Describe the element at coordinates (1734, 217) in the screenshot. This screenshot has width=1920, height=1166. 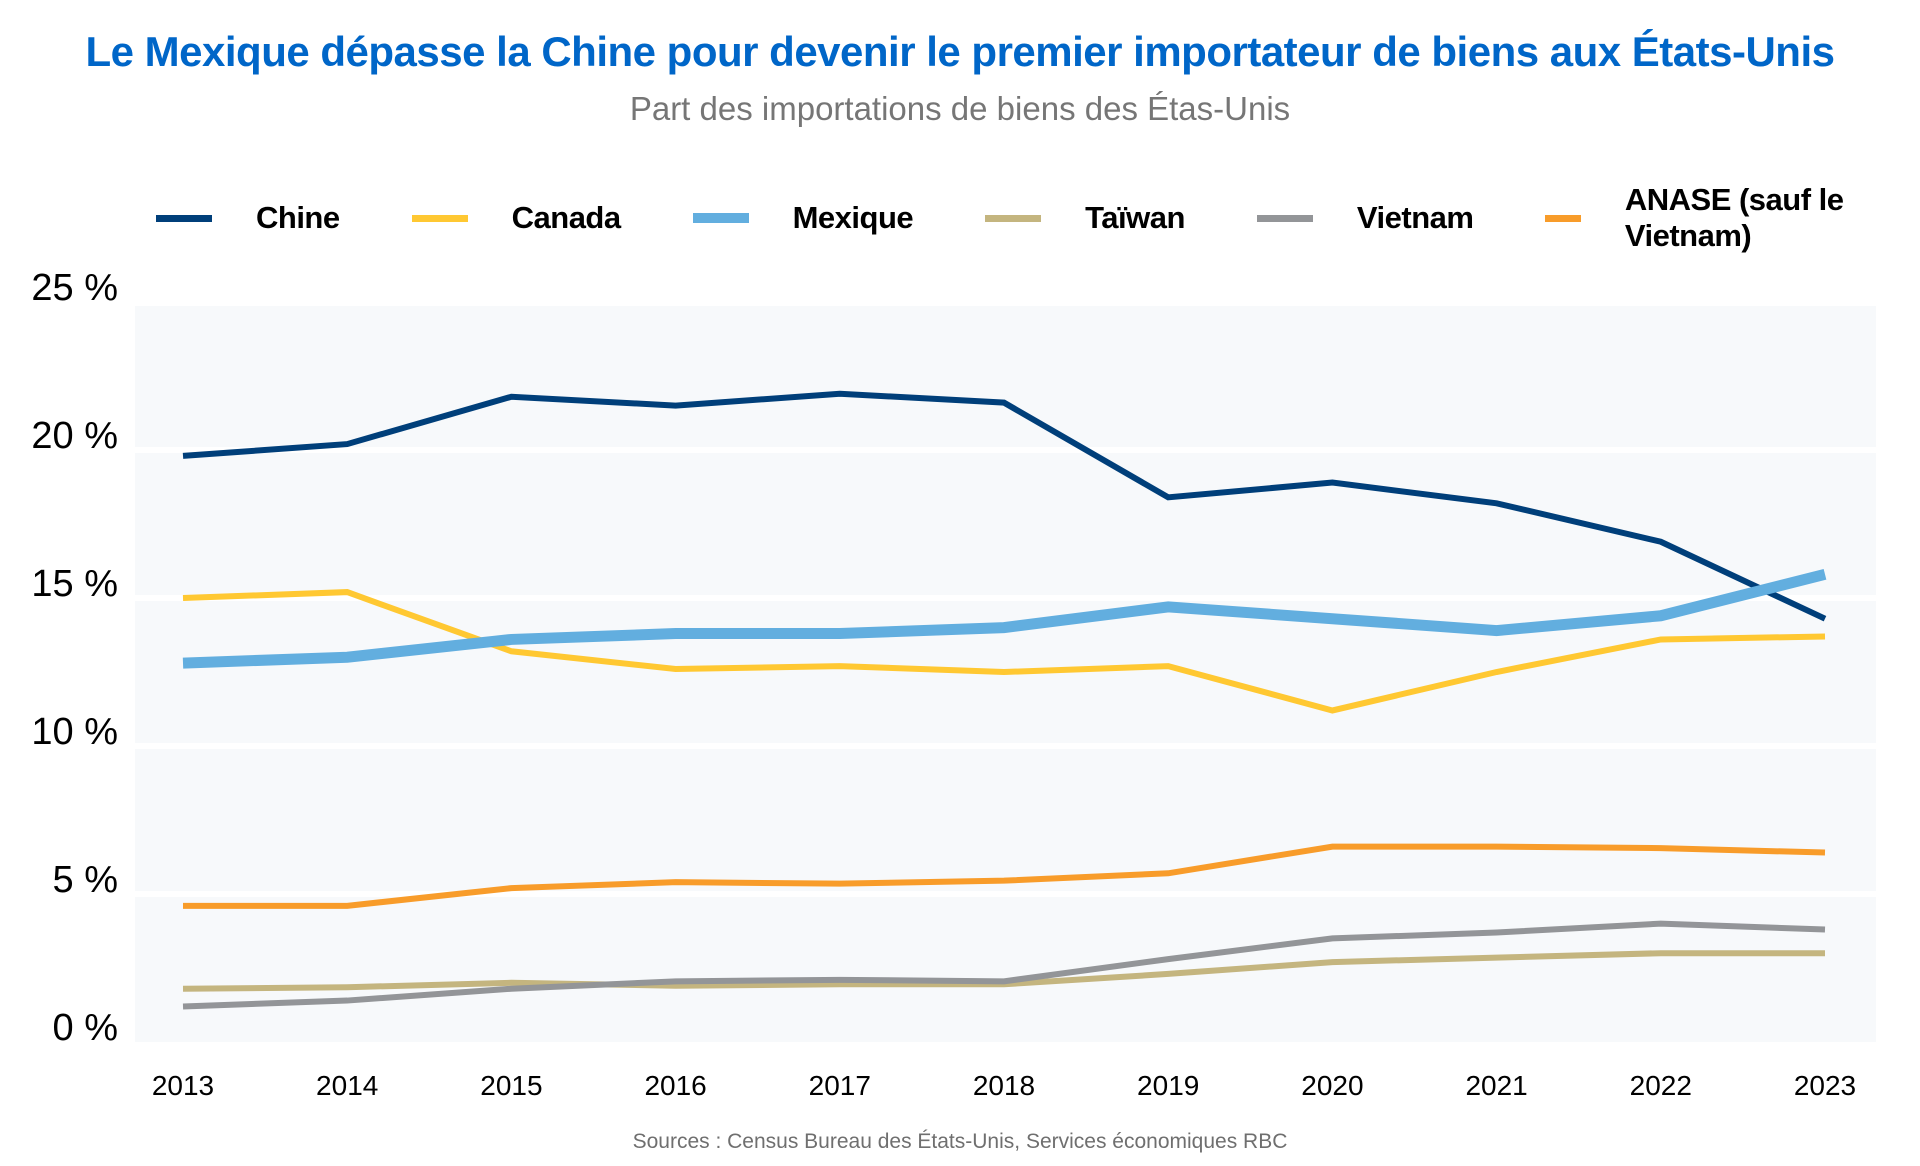
I see `legend-label-anase: ANASE (sauf le Vietnam)` at that location.